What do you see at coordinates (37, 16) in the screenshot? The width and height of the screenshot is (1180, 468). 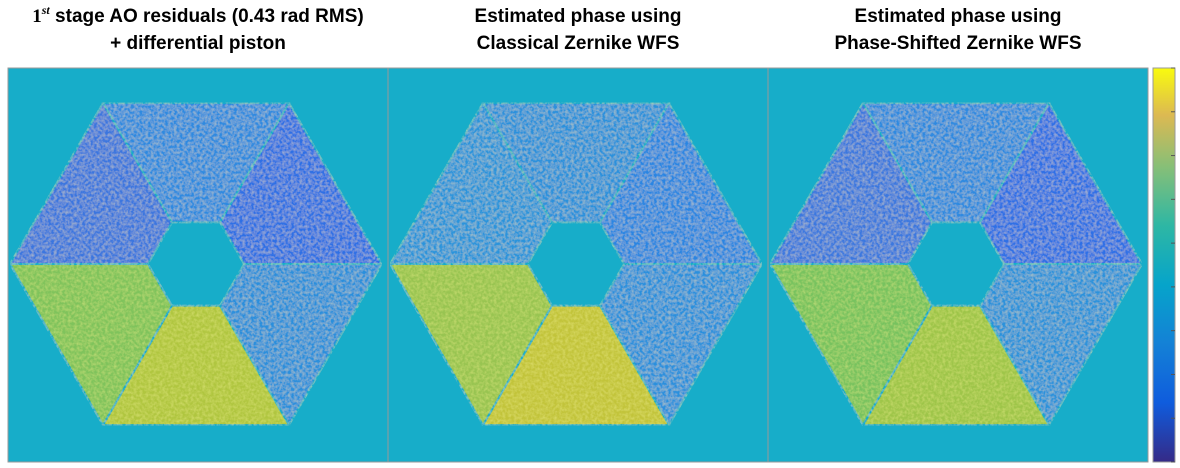 I see `ordinal: 1` at bounding box center [37, 16].